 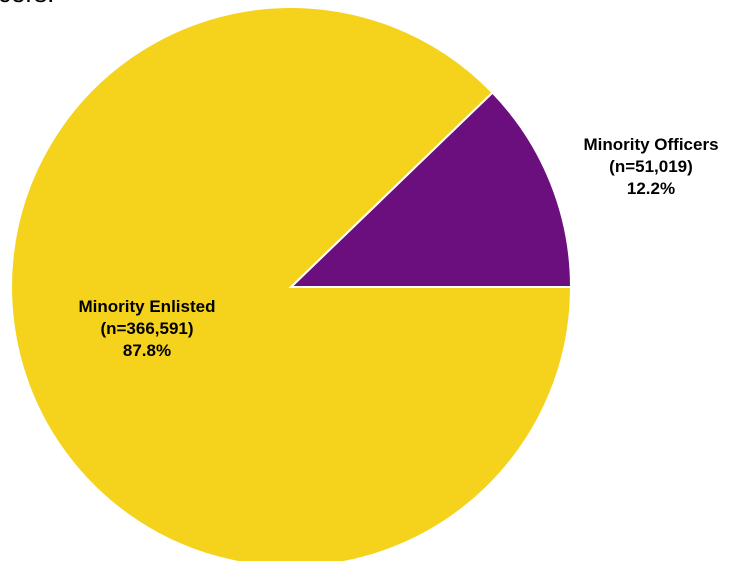 I want to click on slice-label-percent: 87.8%, so click(x=147, y=350).